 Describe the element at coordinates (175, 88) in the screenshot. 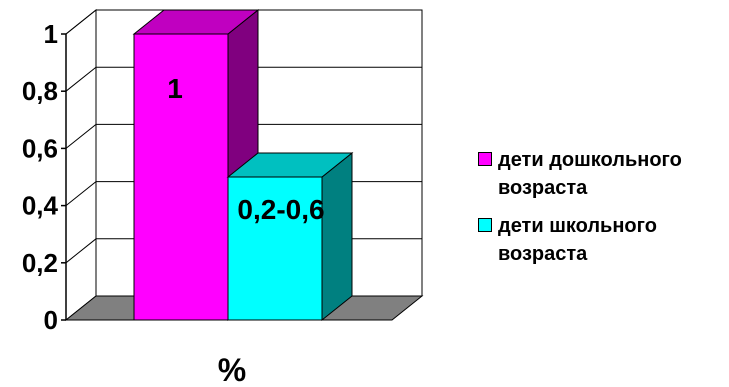

I see `data-label: 1` at that location.